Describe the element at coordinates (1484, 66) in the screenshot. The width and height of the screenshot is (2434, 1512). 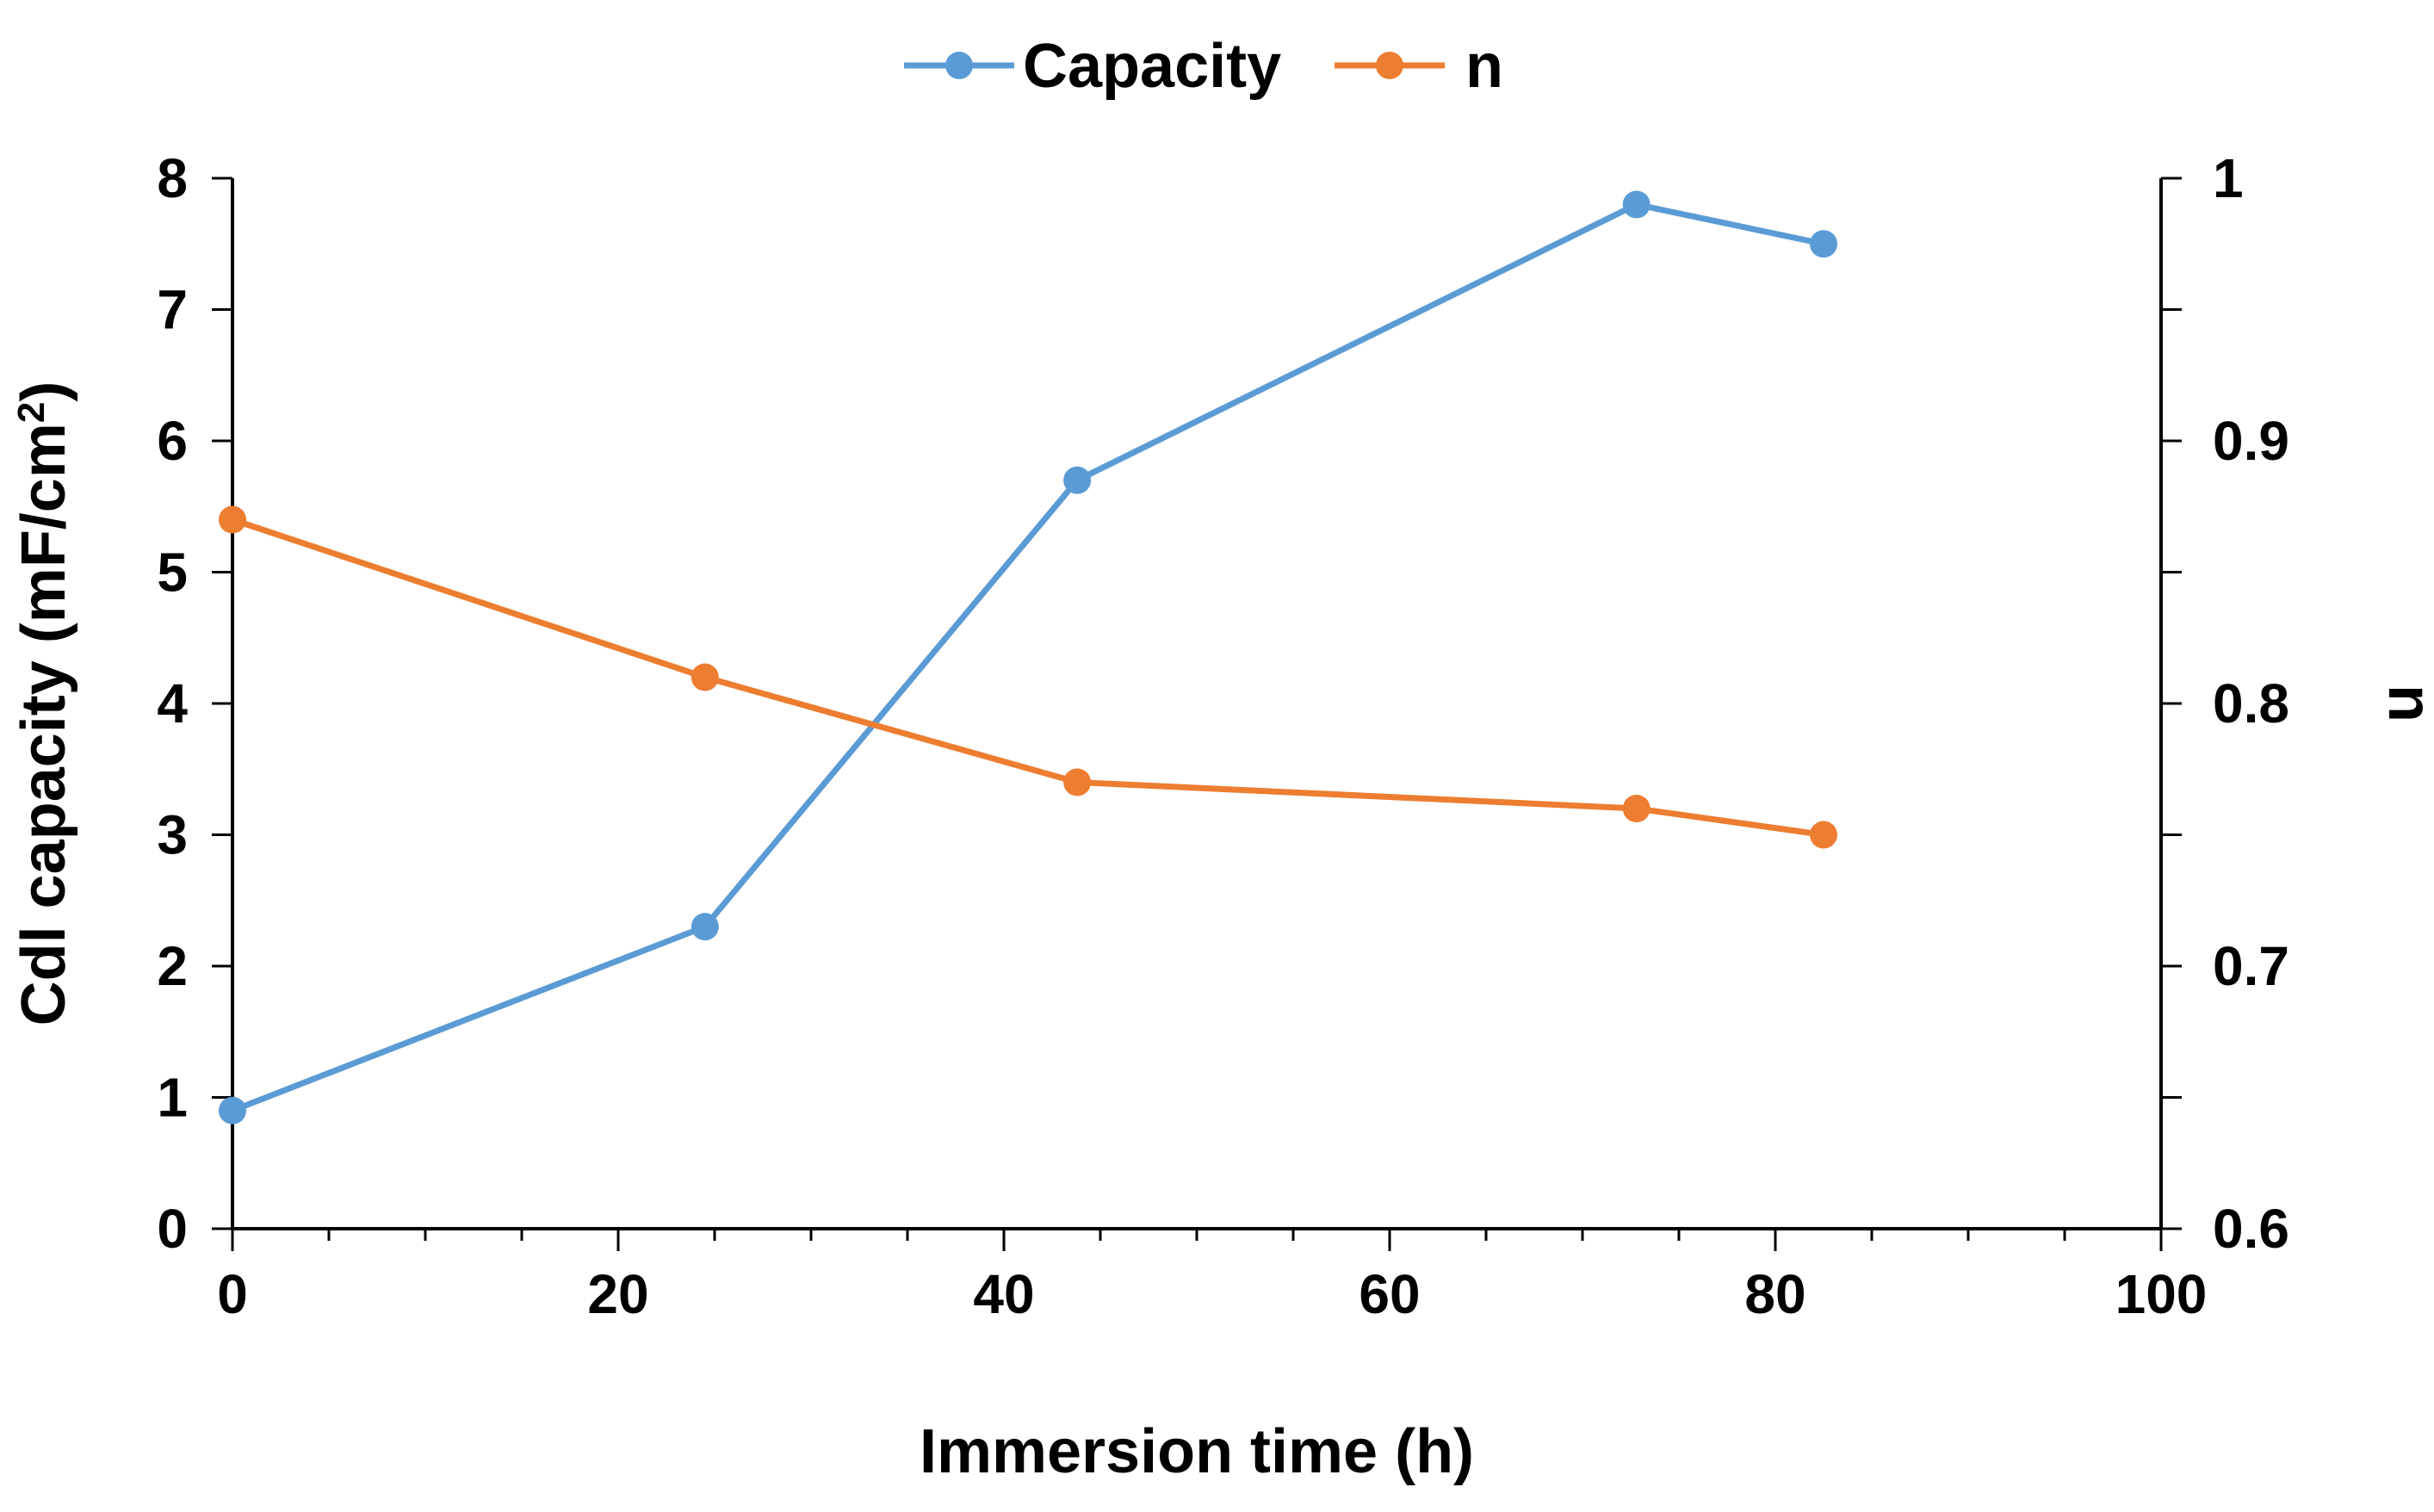
I see `legend-label-n: n` at that location.